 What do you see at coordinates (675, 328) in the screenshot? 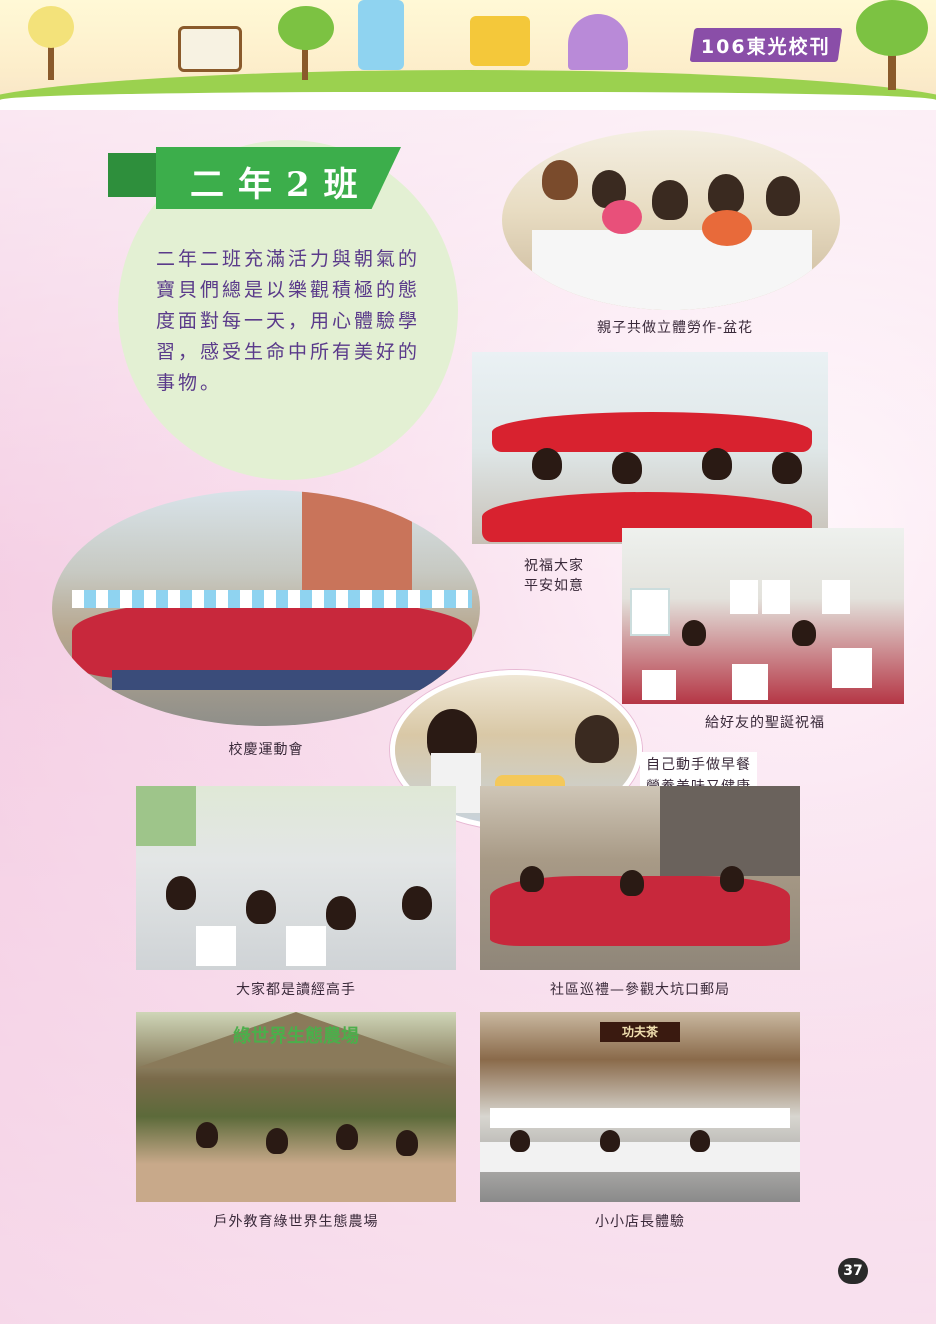
I see `caption-flower-craft: 親子共做立體勞作-盆花` at bounding box center [675, 328].